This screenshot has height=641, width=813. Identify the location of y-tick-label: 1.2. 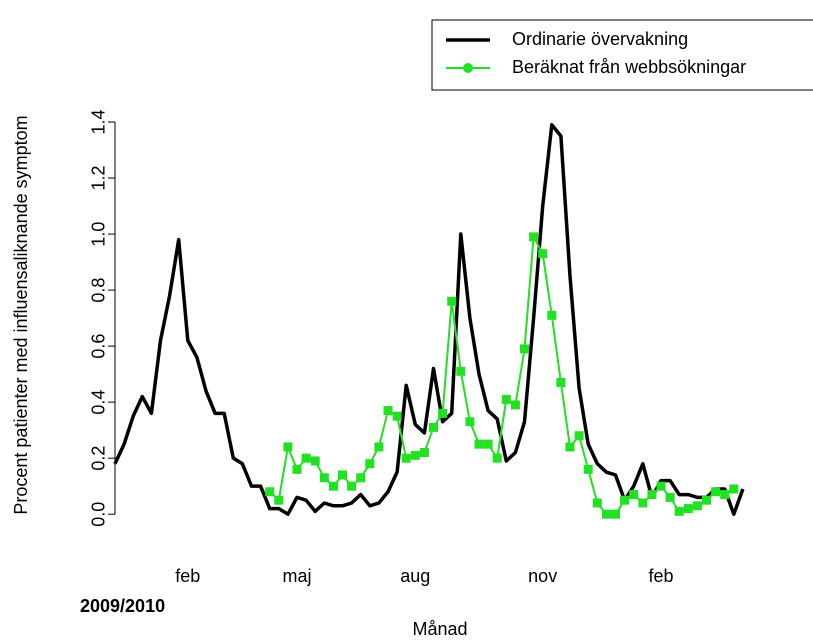
(99, 178).